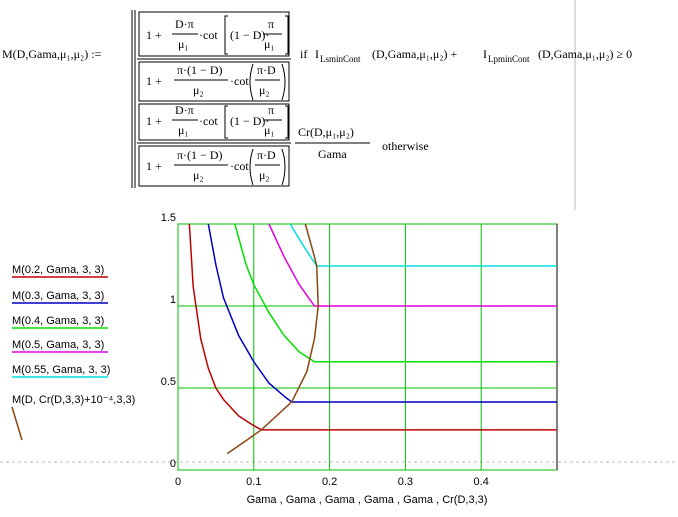 The width and height of the screenshot is (678, 517). I want to click on x-tick-label: 0.2, so click(329, 482).